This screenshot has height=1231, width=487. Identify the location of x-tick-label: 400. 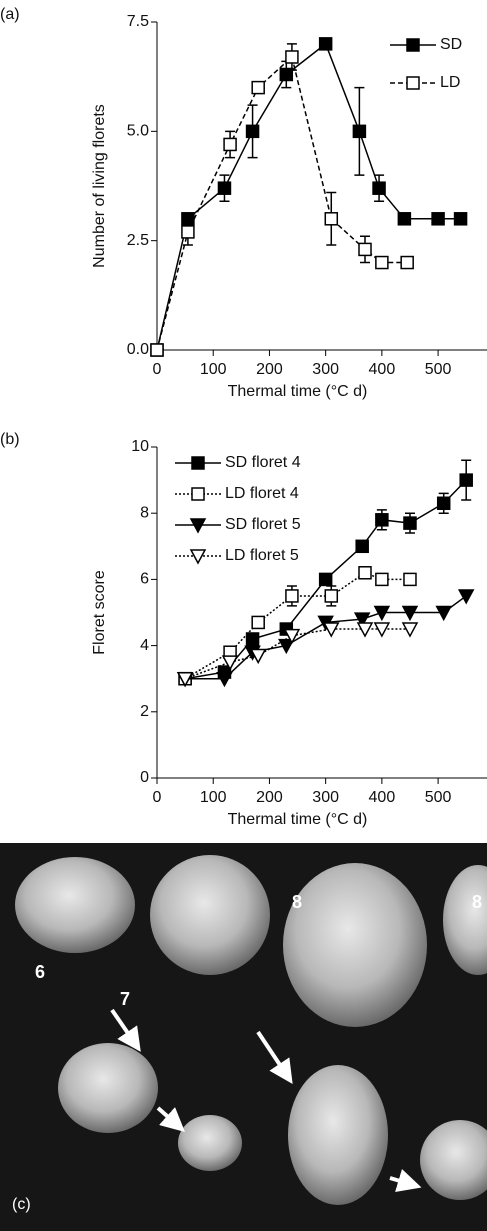
(382, 797).